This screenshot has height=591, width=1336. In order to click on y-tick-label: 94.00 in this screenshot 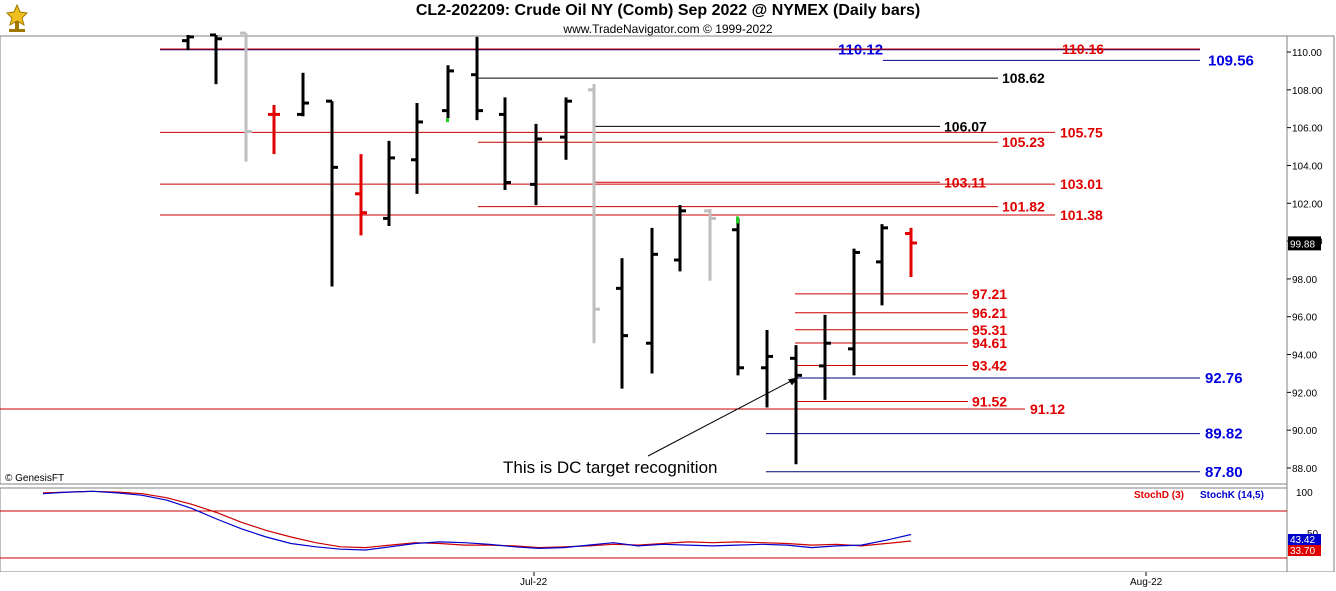, I will do `click(1304, 356)`.